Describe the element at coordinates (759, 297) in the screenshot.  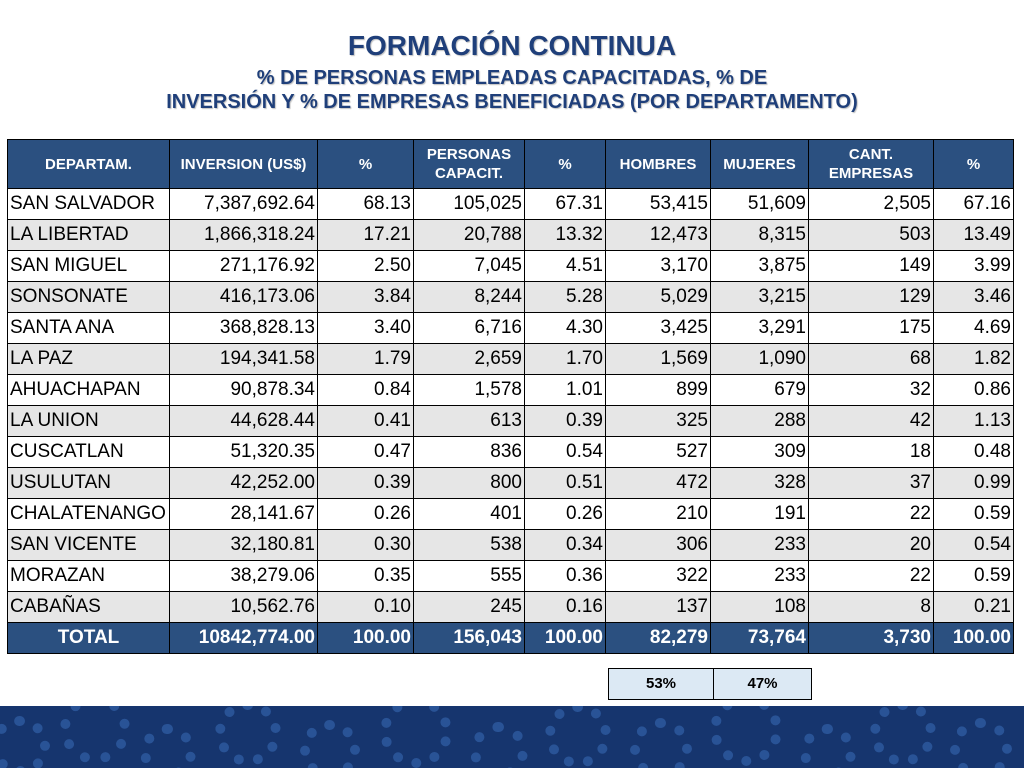
I see `table-cell: 3,215` at that location.